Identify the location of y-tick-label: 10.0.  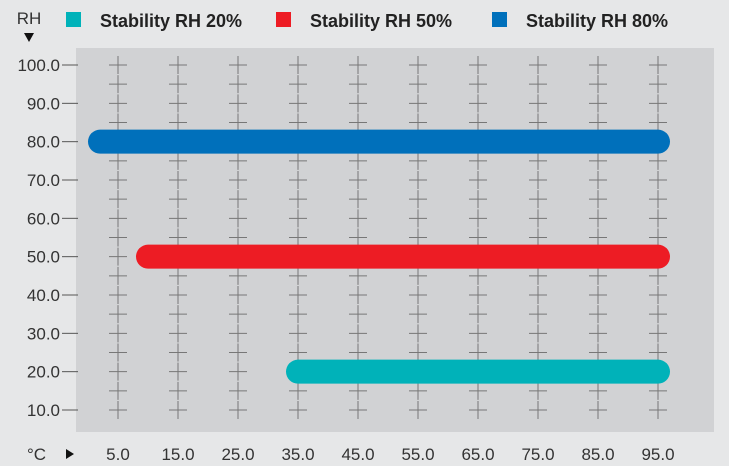
(43, 410).